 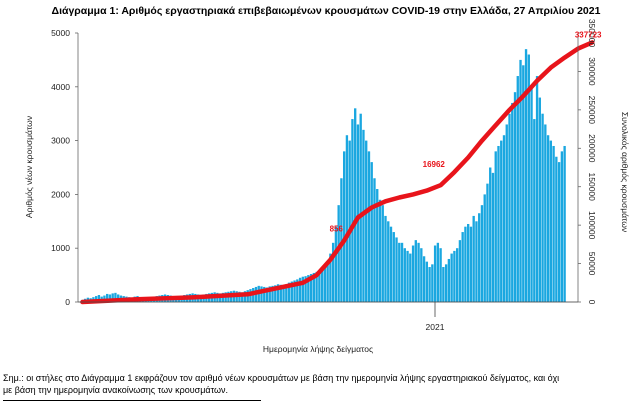 I want to click on right-tick-label: 250000, so click(x=592, y=110).